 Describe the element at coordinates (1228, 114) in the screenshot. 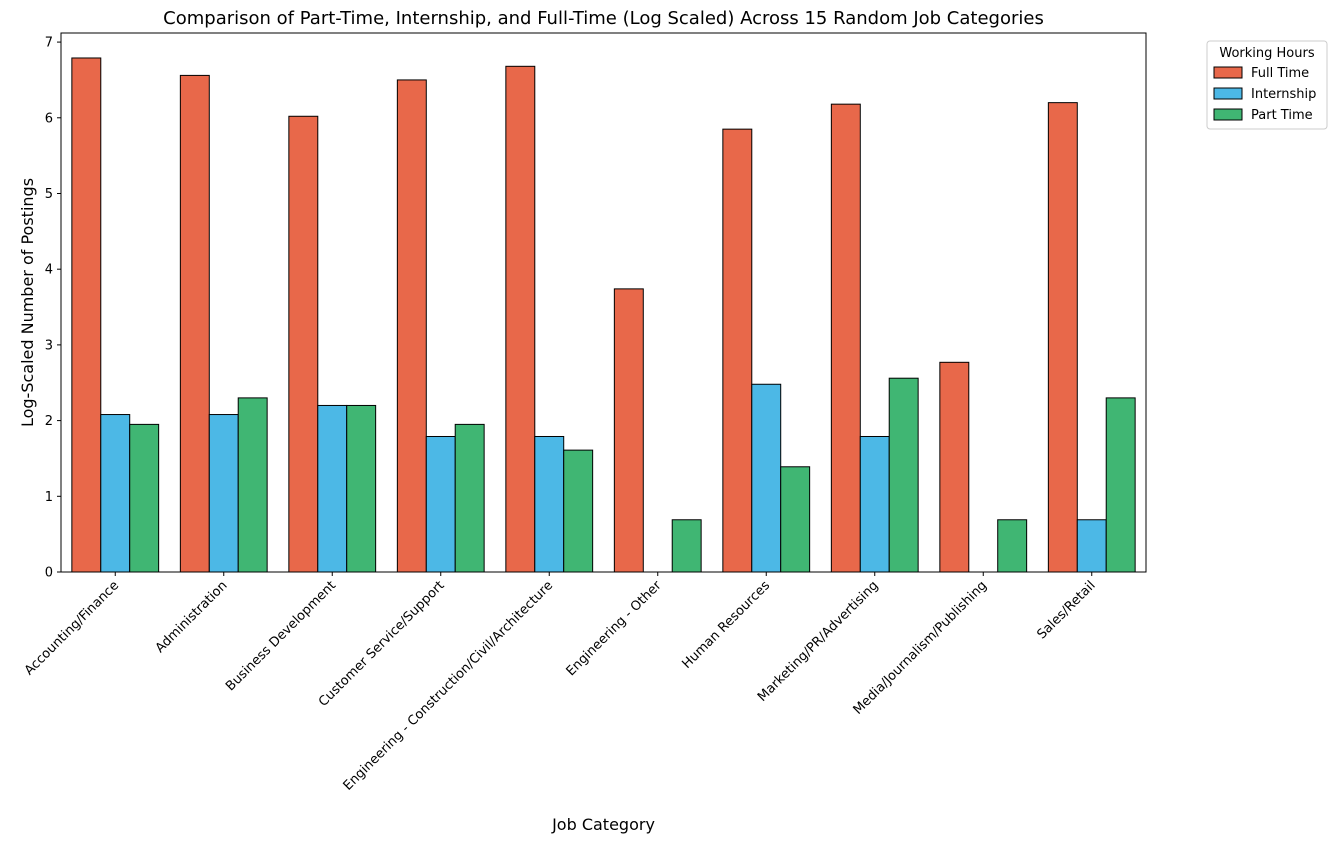

I see `legend-swatch-part-time` at that location.